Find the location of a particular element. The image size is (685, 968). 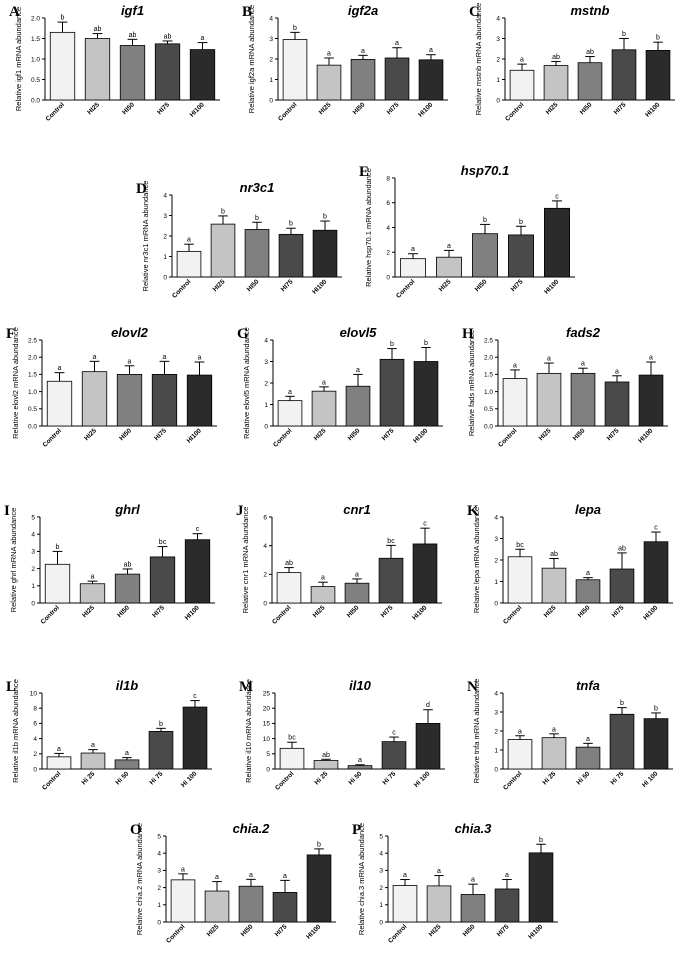

gene-title: fads2 is located at coordinates (583, 332).